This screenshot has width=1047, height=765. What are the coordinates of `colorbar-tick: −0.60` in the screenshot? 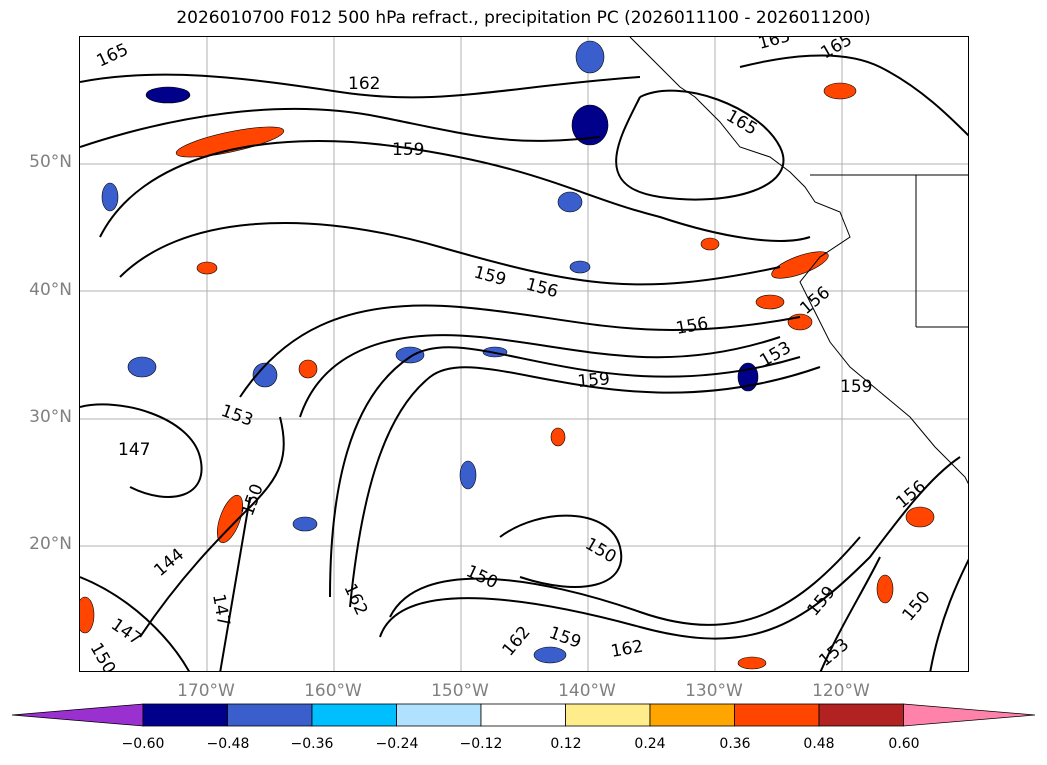 It's located at (143, 744).